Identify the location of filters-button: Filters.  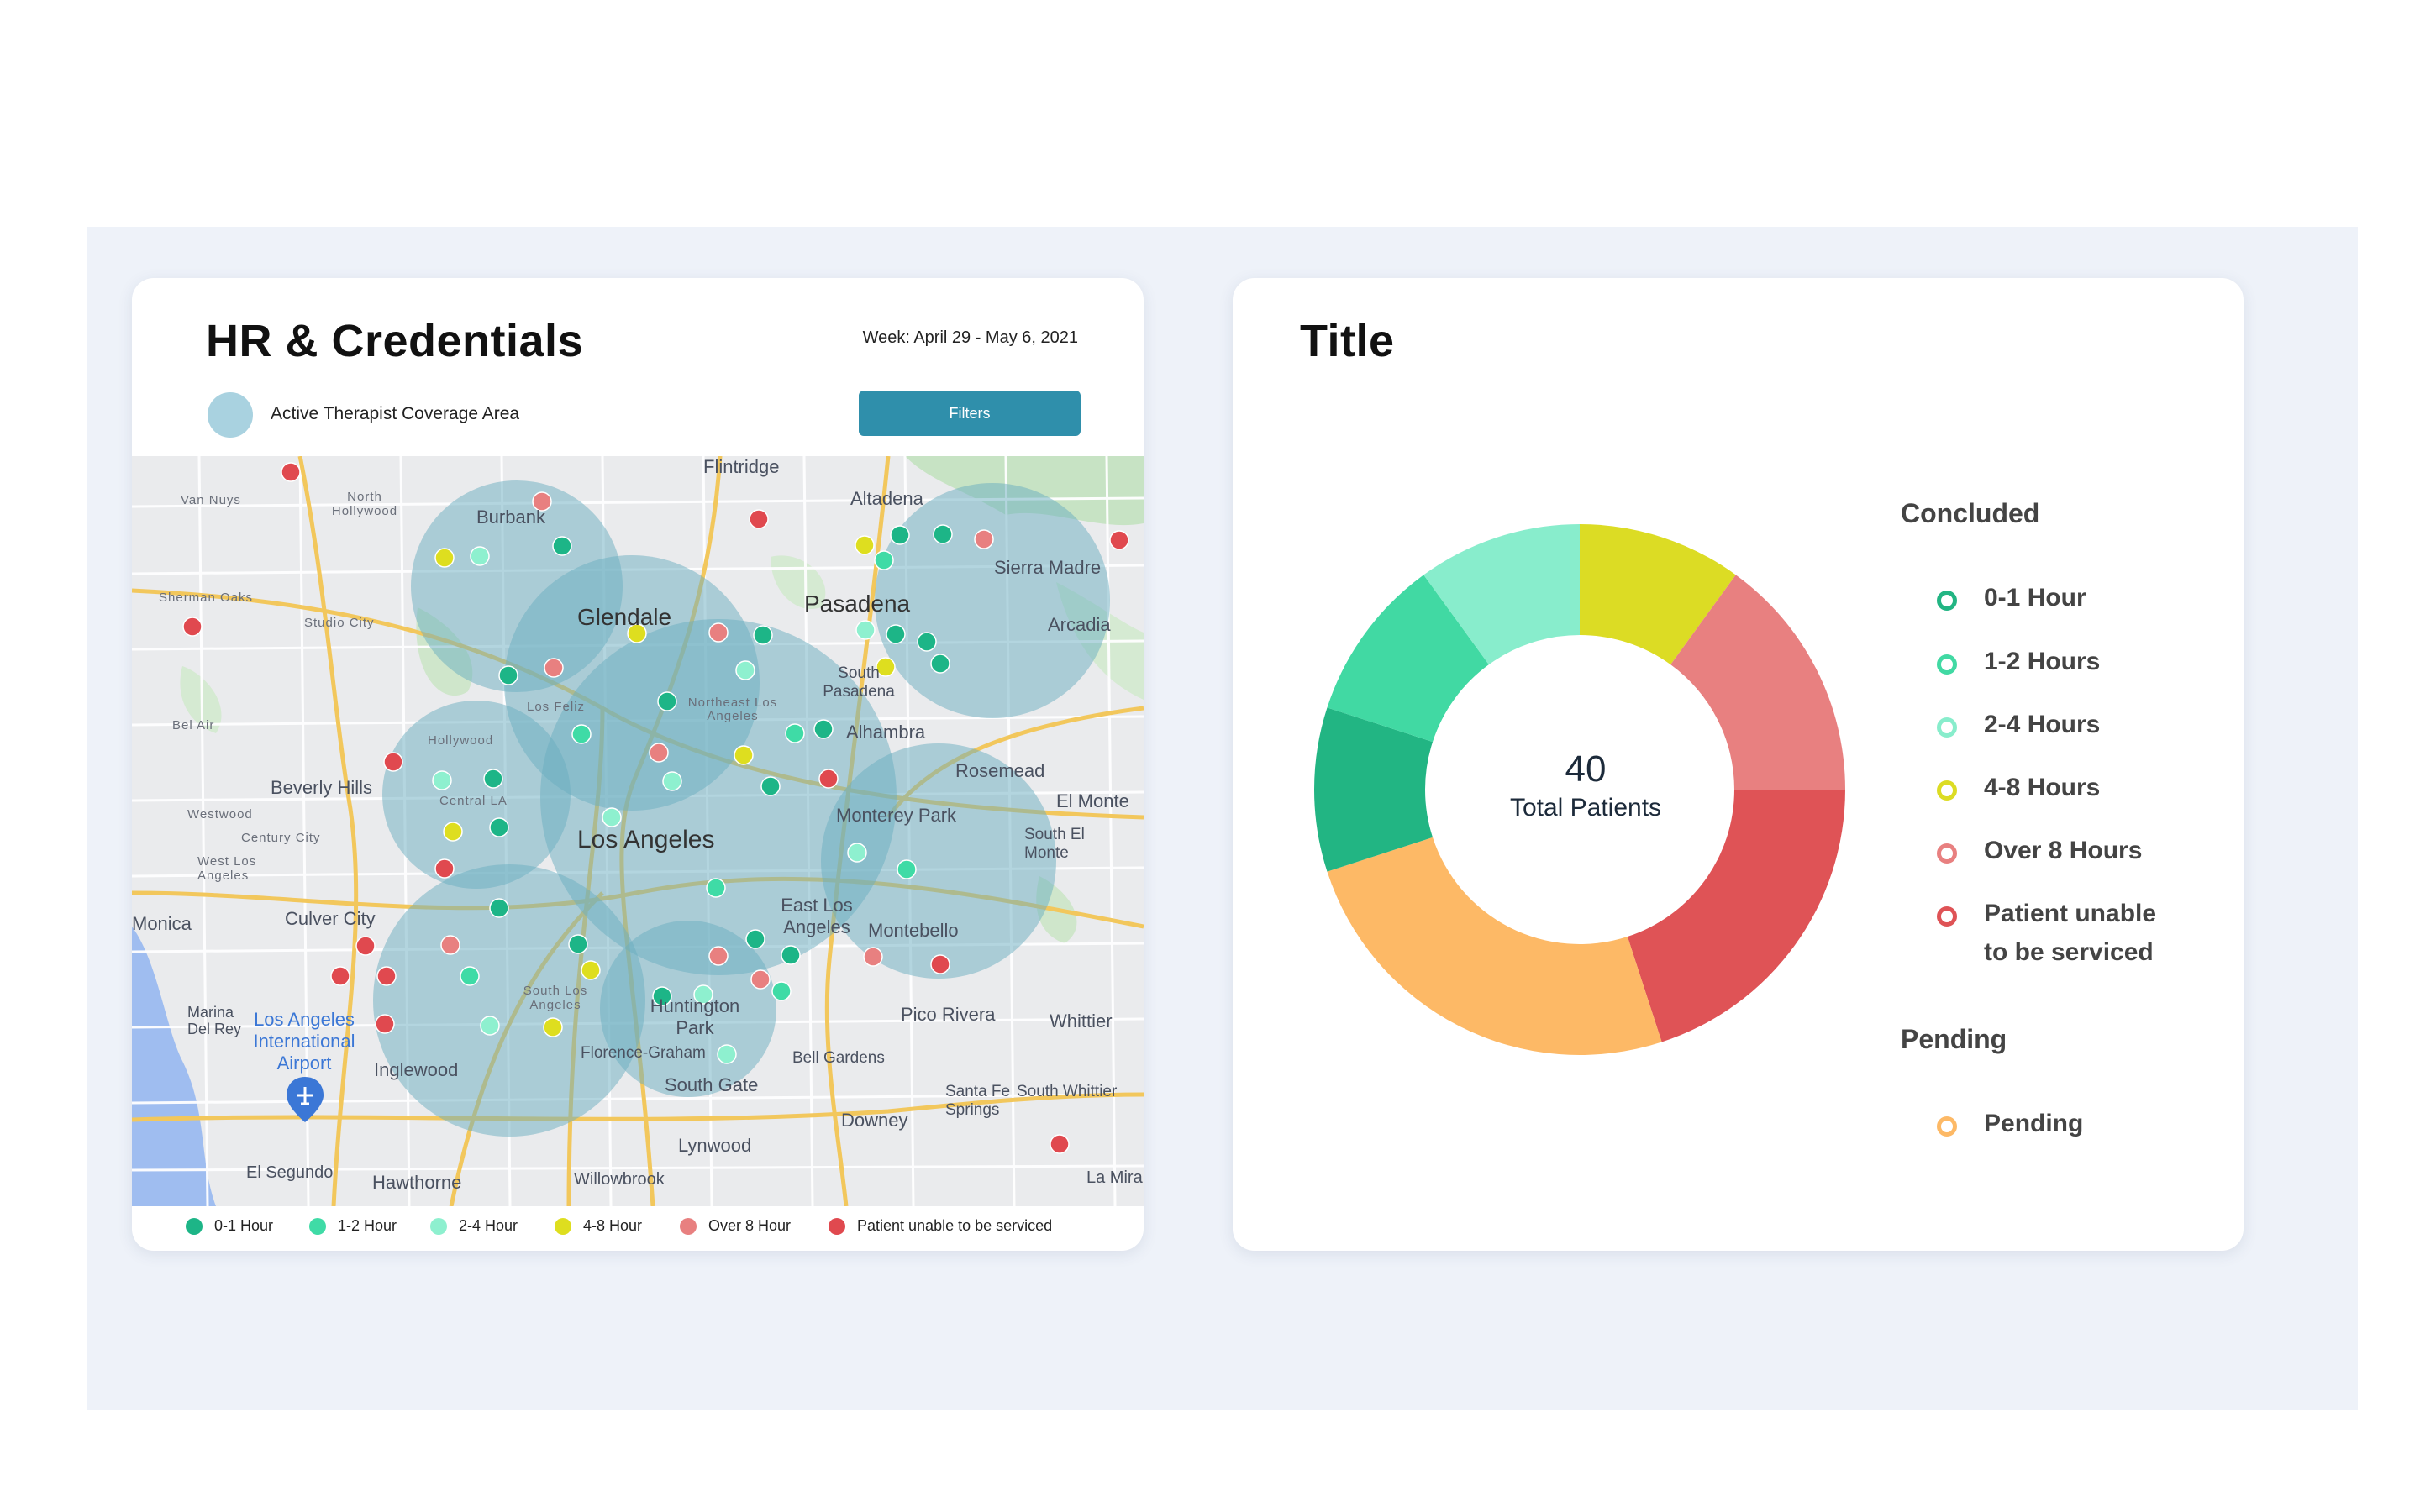
(970, 413).